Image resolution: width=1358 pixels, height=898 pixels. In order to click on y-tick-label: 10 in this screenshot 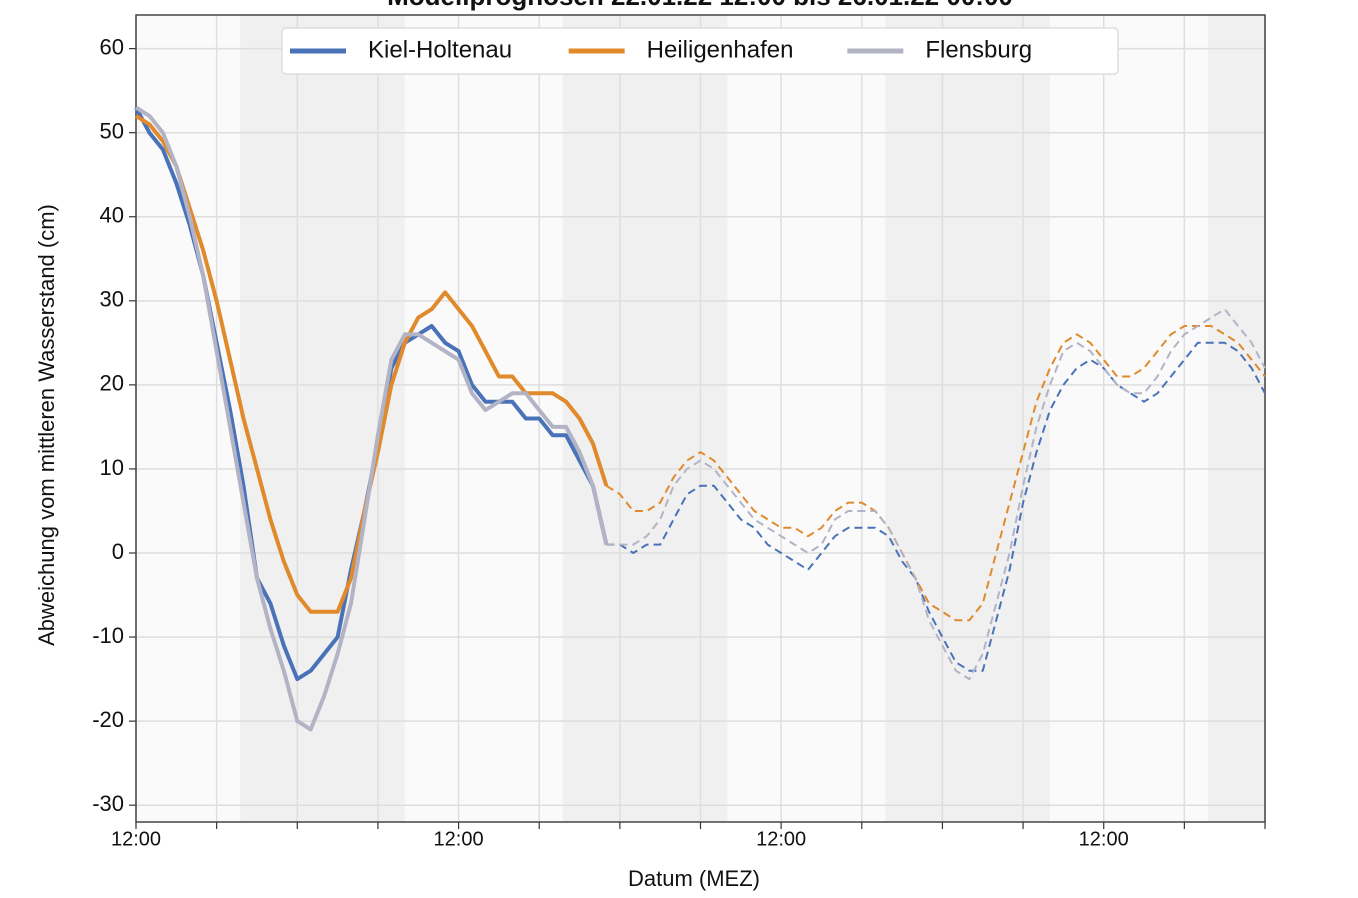, I will do `click(112, 467)`.